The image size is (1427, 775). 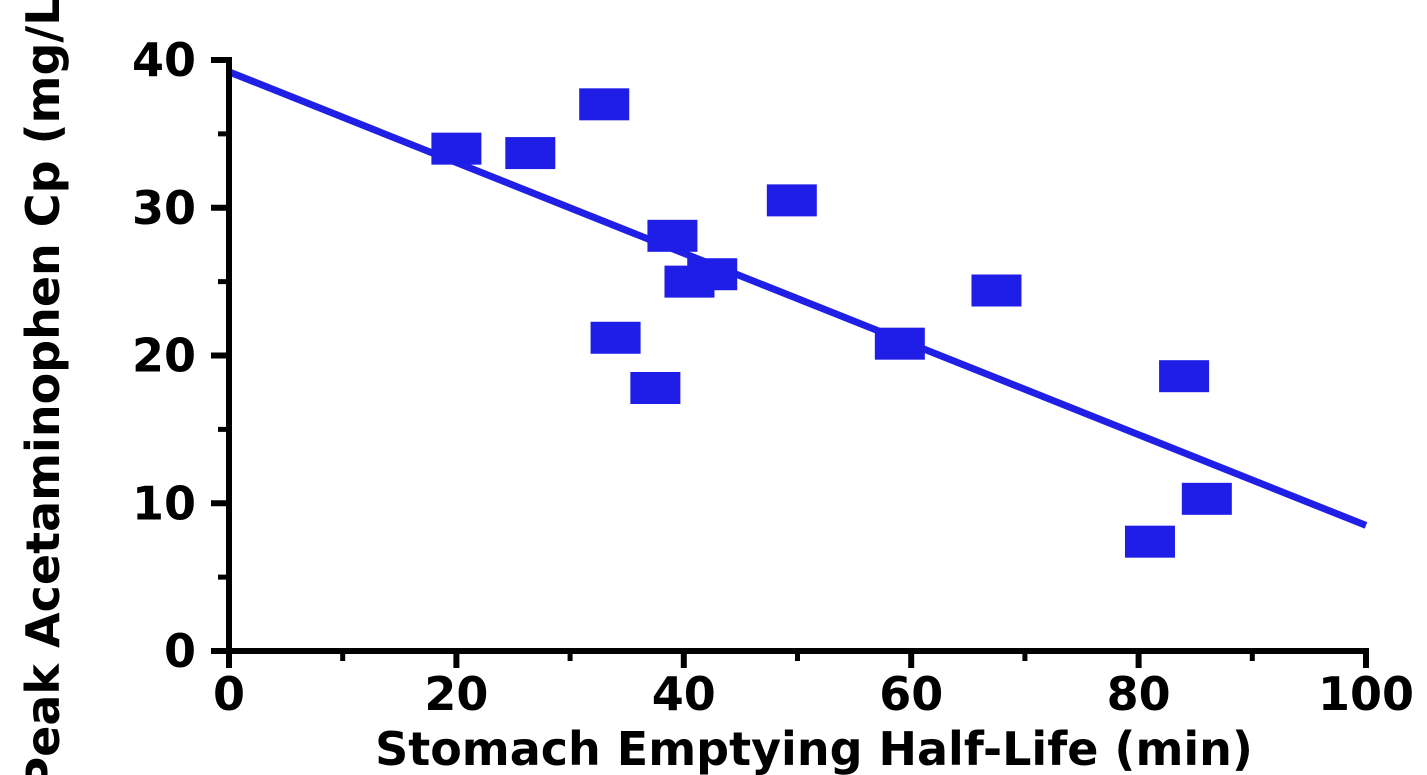 What do you see at coordinates (164, 60) in the screenshot?
I see `y-tick-label: 40` at bounding box center [164, 60].